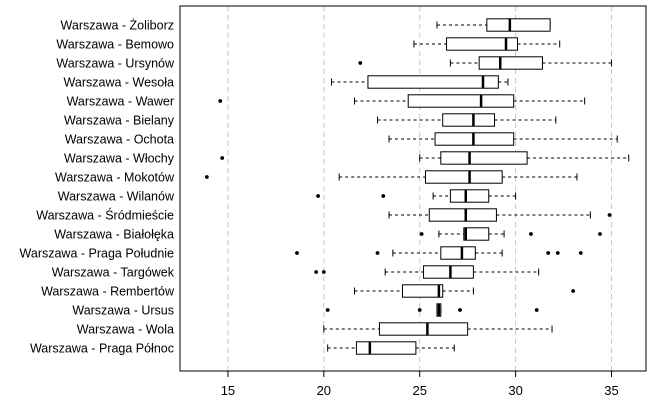 This screenshot has width=650, height=406. I want to click on category-label: Warszawa - Wesoła, so click(119, 83).